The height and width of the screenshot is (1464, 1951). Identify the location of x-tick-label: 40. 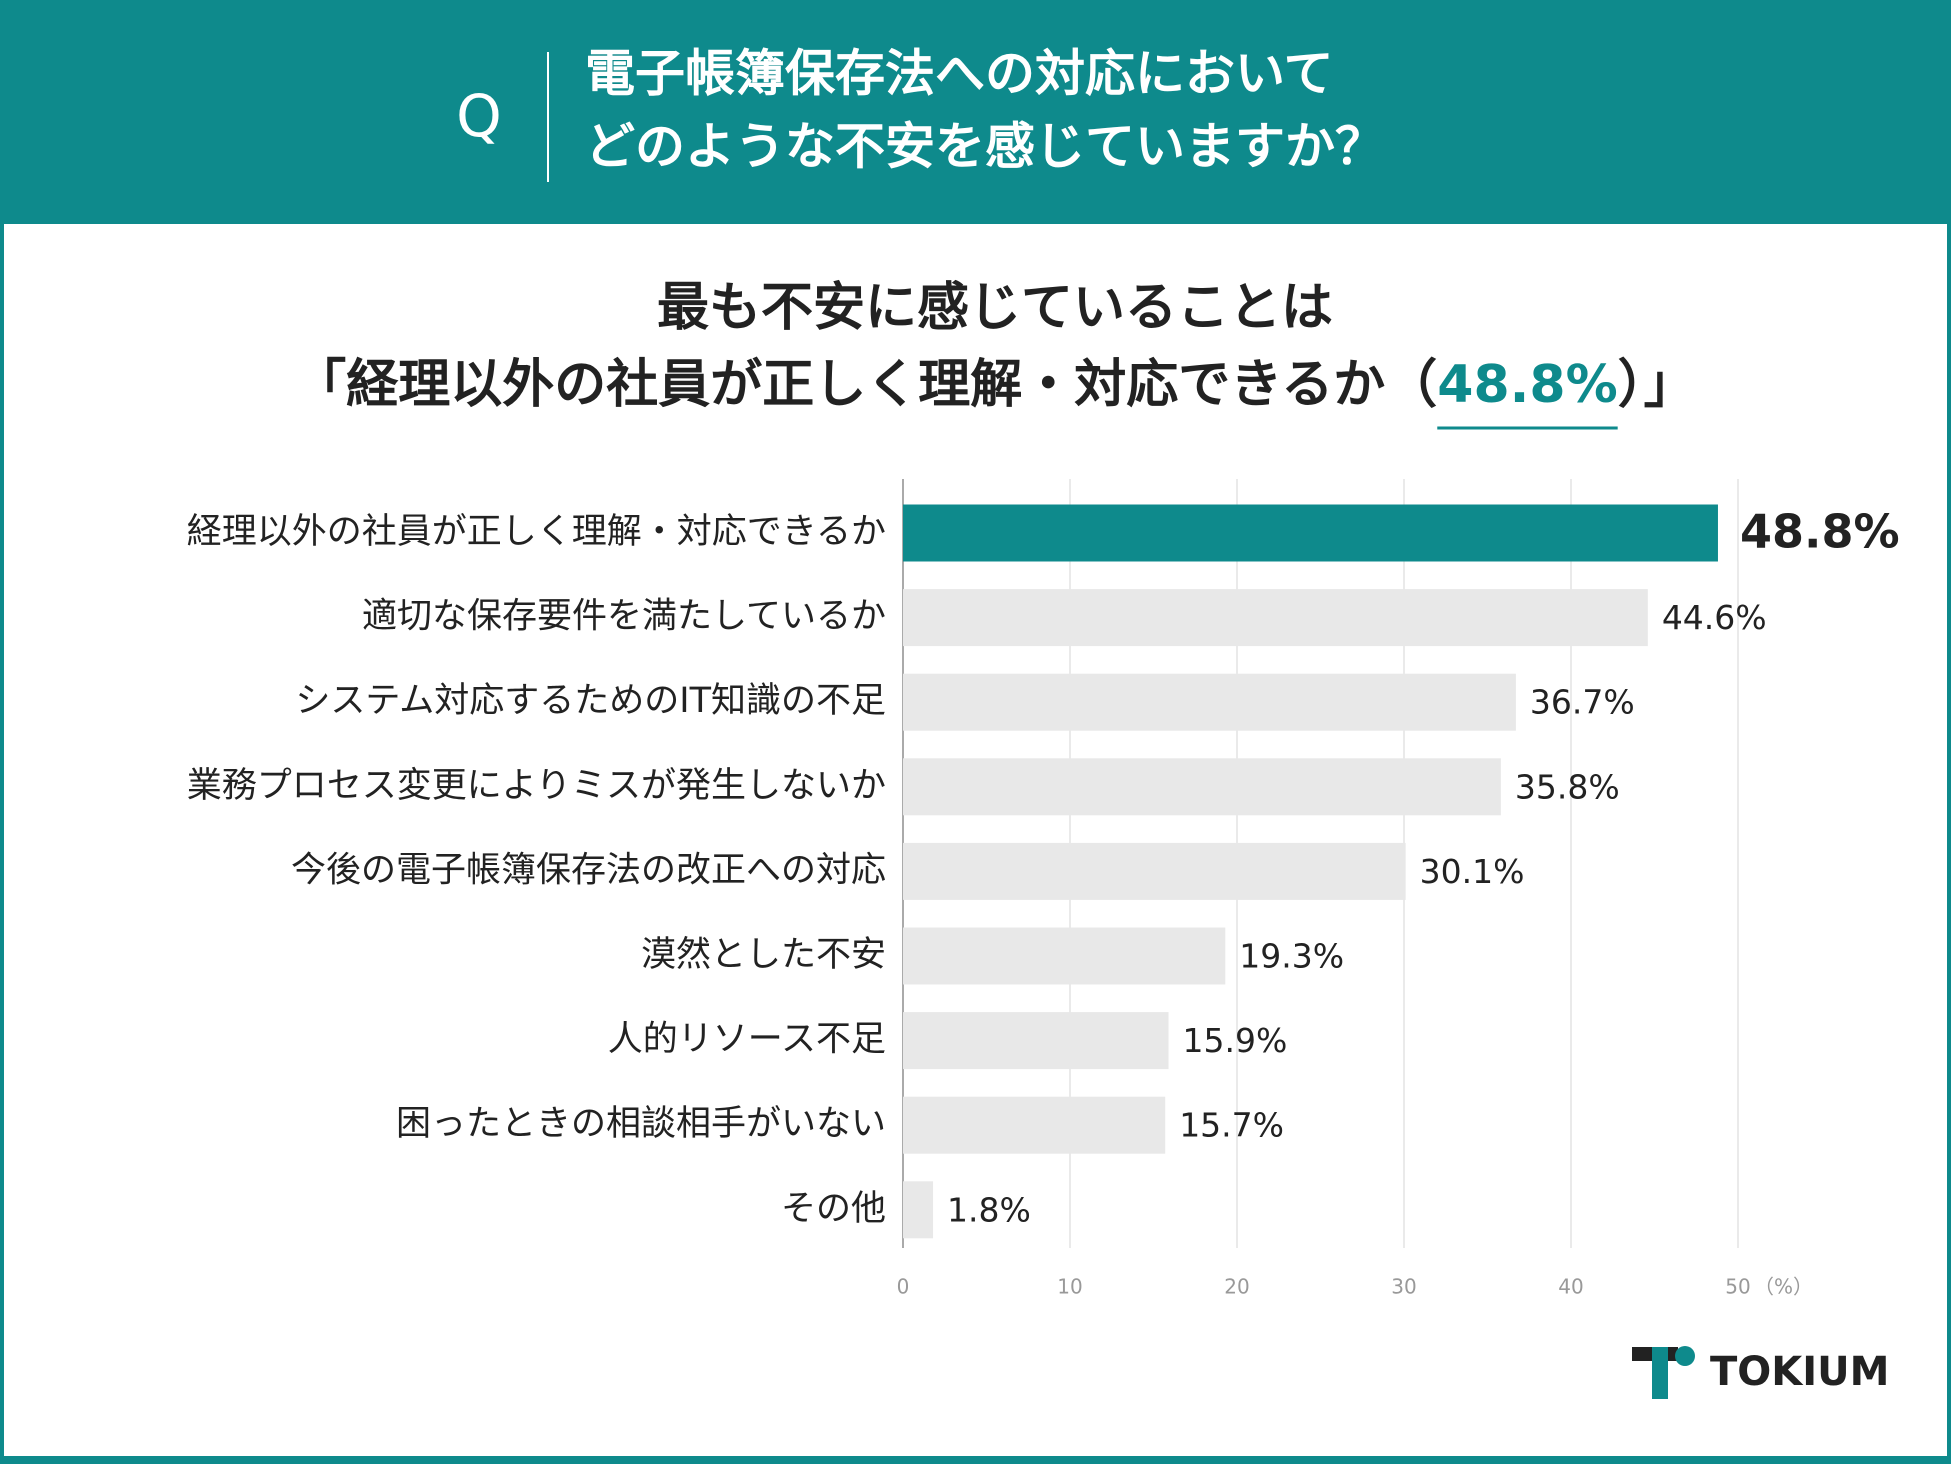
(1570, 1287).